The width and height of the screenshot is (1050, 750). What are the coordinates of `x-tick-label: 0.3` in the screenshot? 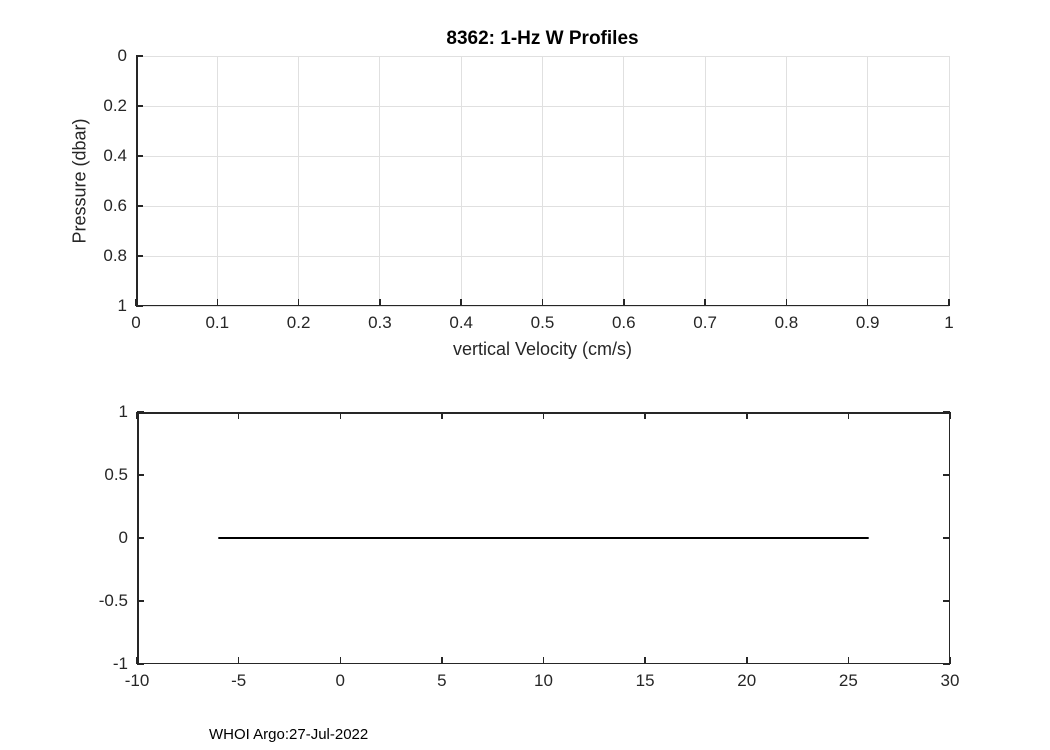 It's located at (380, 322).